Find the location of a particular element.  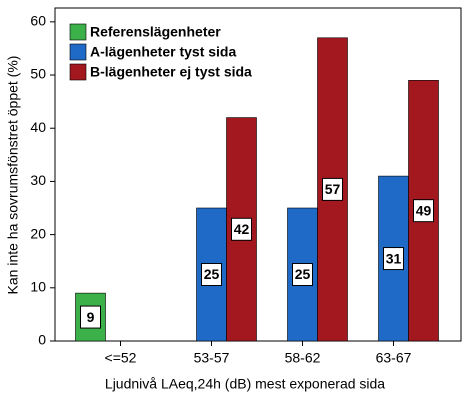

value-label: 9 is located at coordinates (91, 317).